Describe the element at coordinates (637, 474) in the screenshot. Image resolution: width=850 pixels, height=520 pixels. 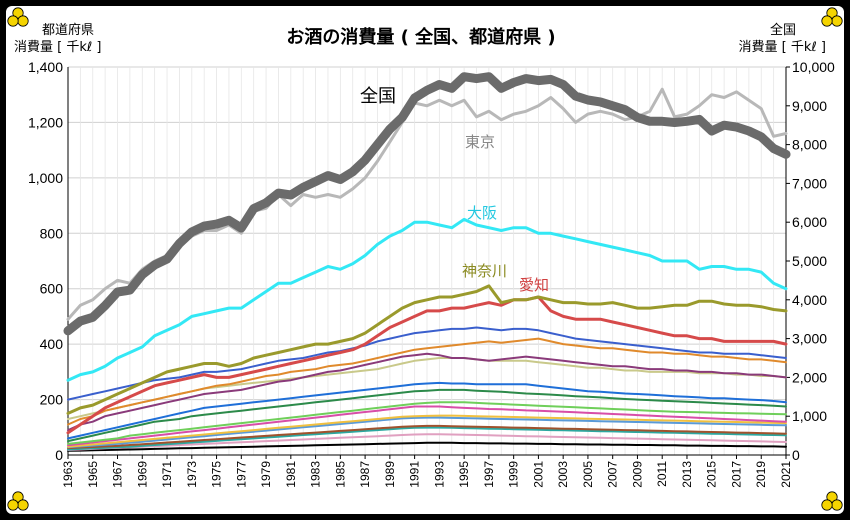
I see `x-tick-label: 2009` at that location.